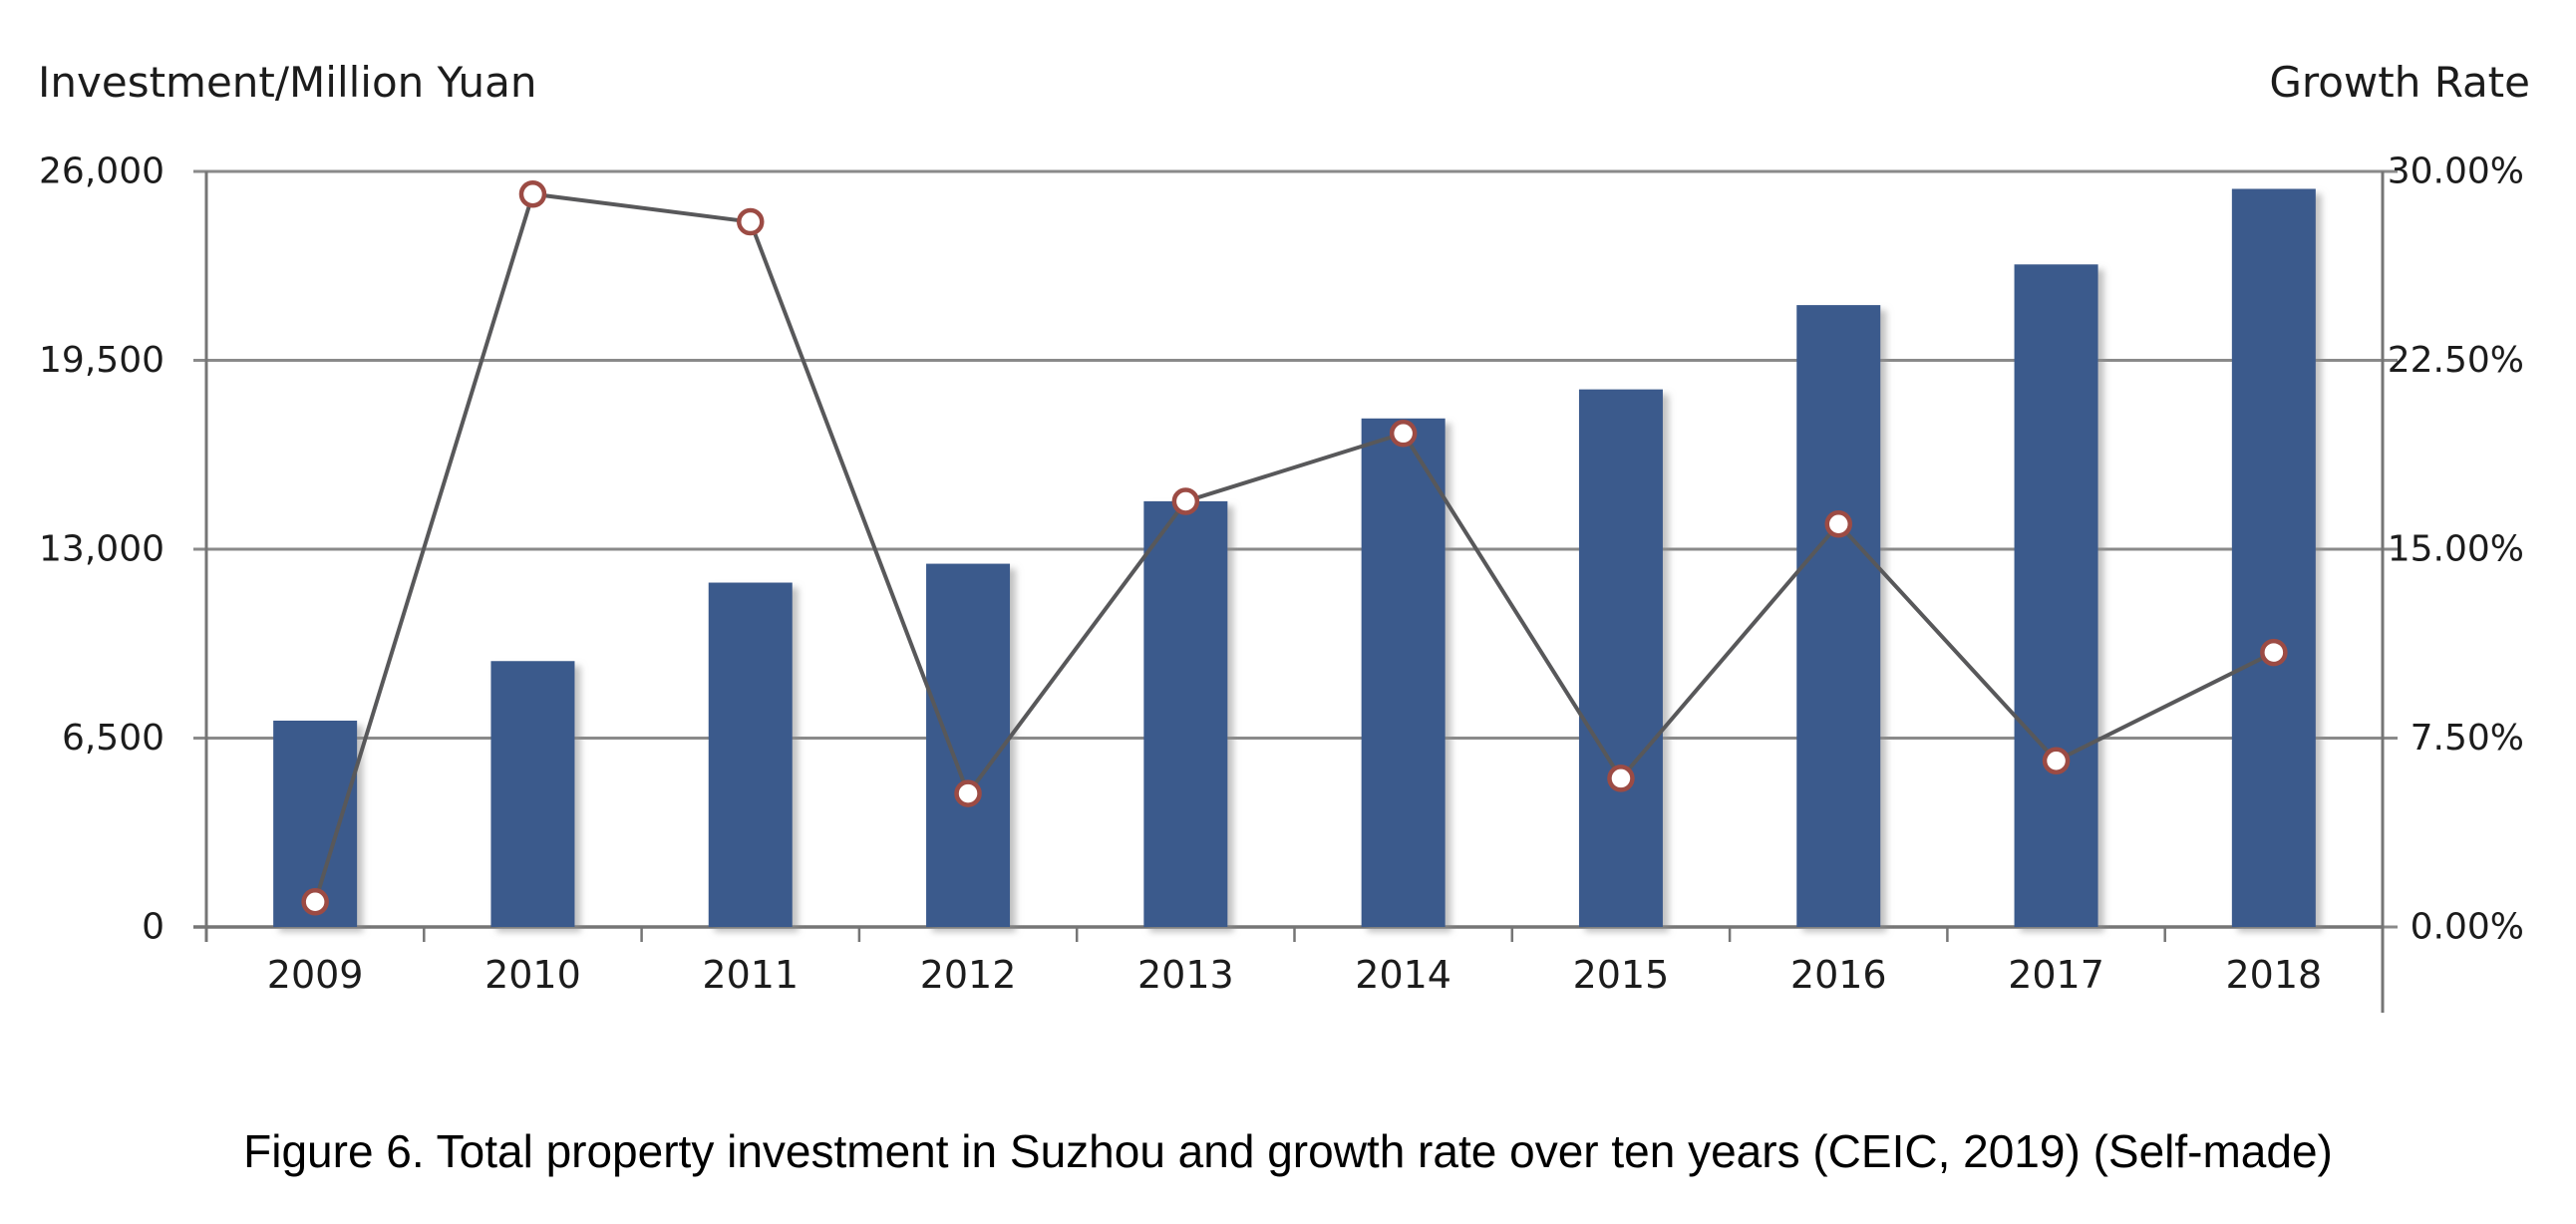  Describe the element at coordinates (968, 793) in the screenshot. I see `growth-rate-marker-2012` at that location.